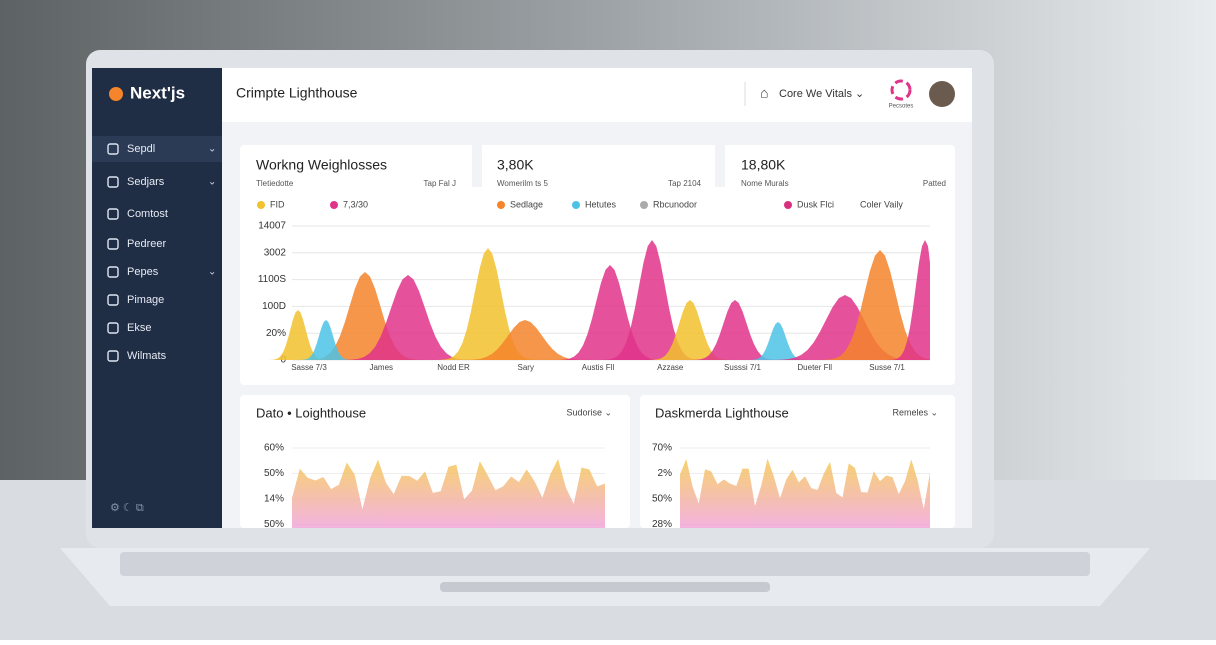  I want to click on legend-label: Rbcunodor, so click(675, 204).